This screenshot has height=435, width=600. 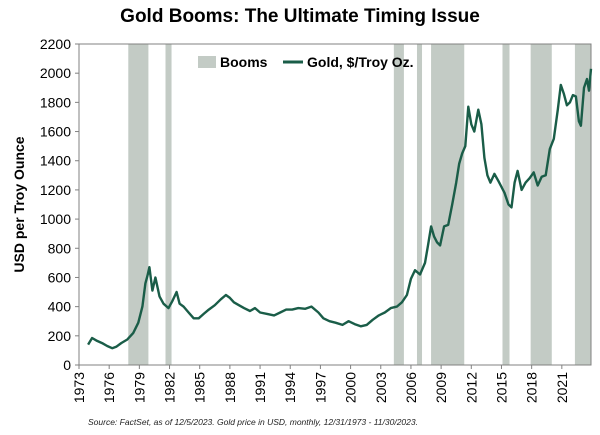 I want to click on x-tick-label: 1979, so click(x=139, y=387).